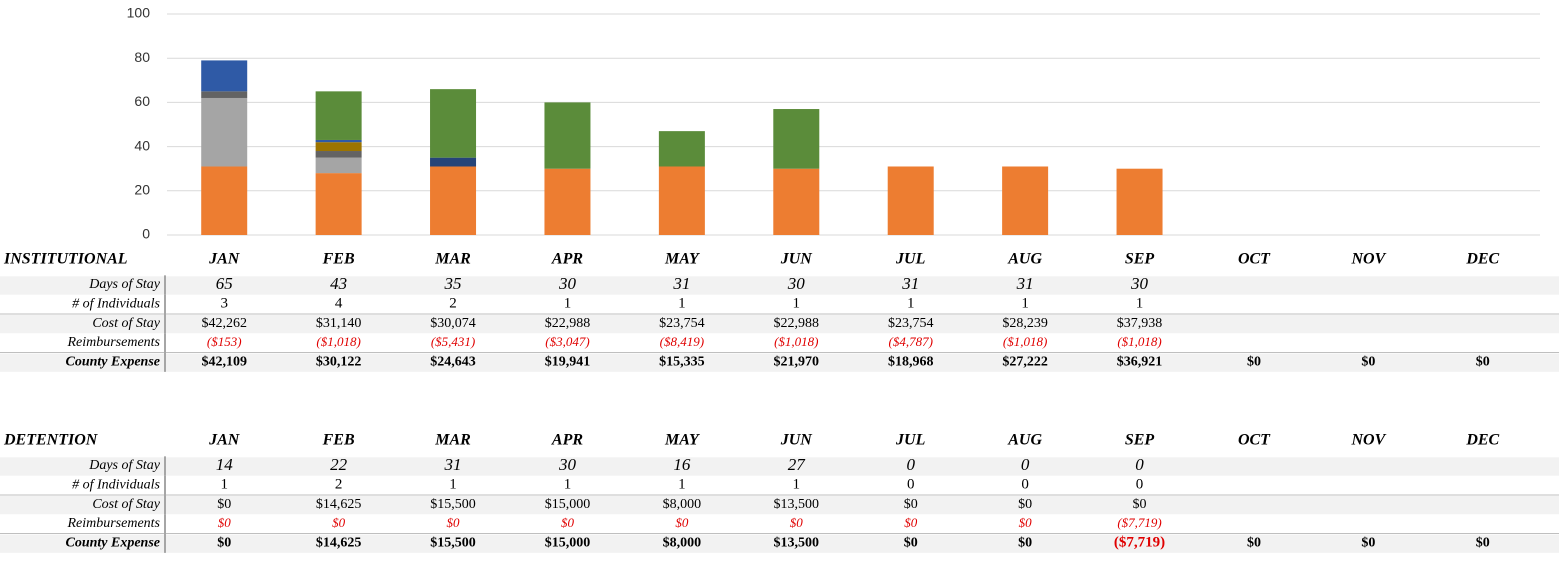  Describe the element at coordinates (797, 361) in the screenshot. I see `cell: $21,970` at that location.